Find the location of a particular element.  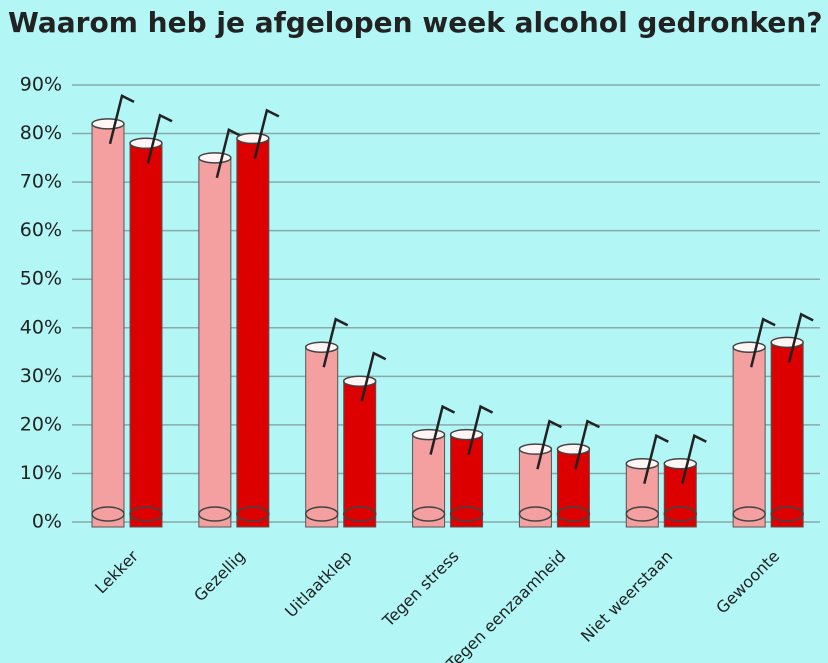

y-tick-label: 40% is located at coordinates (41, 327).